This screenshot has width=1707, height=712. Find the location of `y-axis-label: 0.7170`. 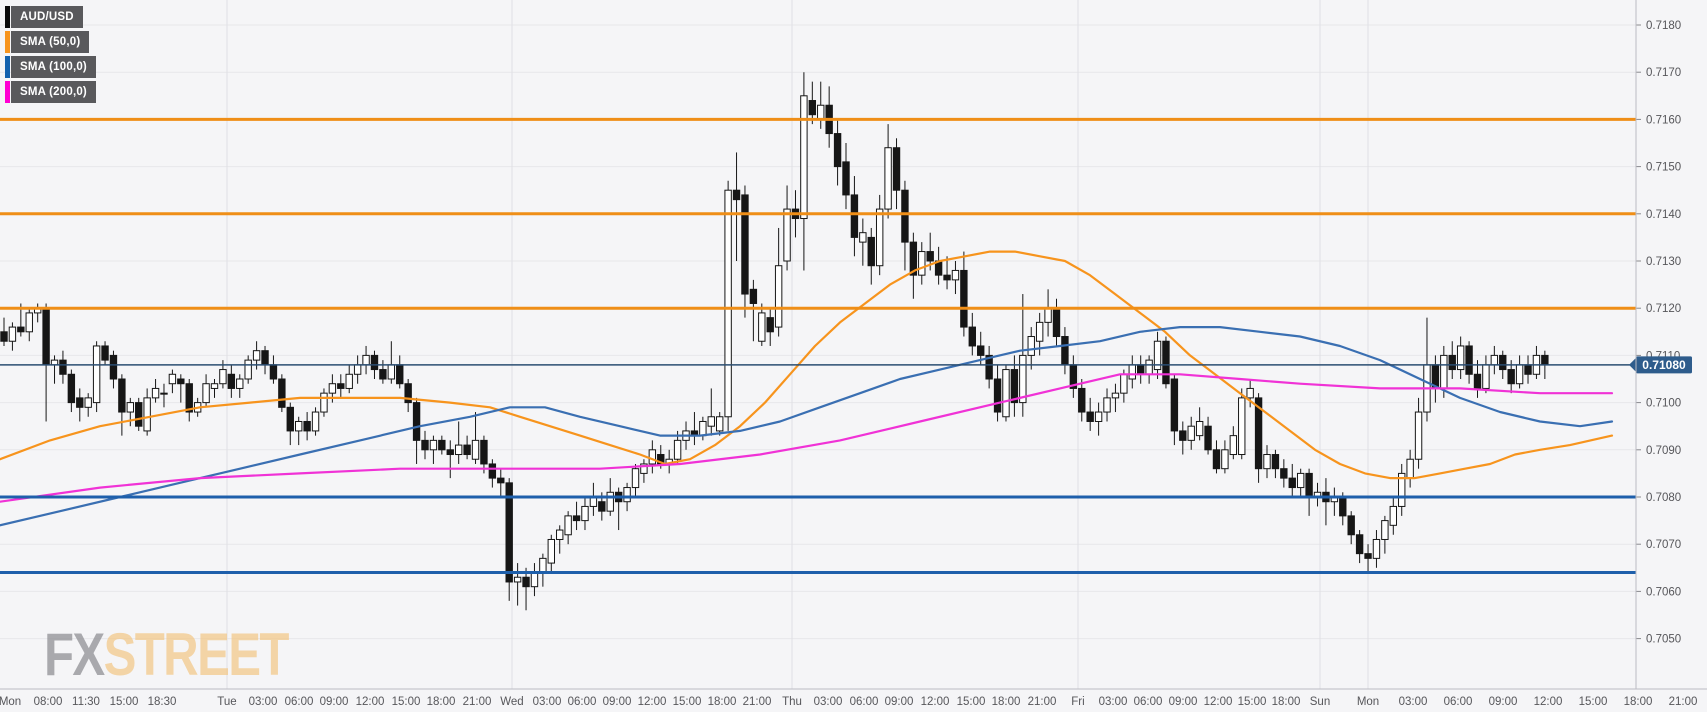

y-axis-label: 0.7170 is located at coordinates (1663, 73).